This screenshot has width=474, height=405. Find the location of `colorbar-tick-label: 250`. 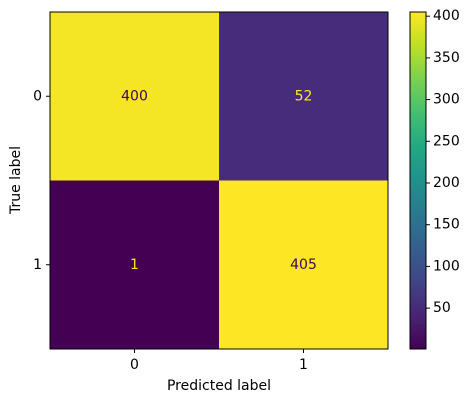

colorbar-tick-label: 250 is located at coordinates (446, 141).